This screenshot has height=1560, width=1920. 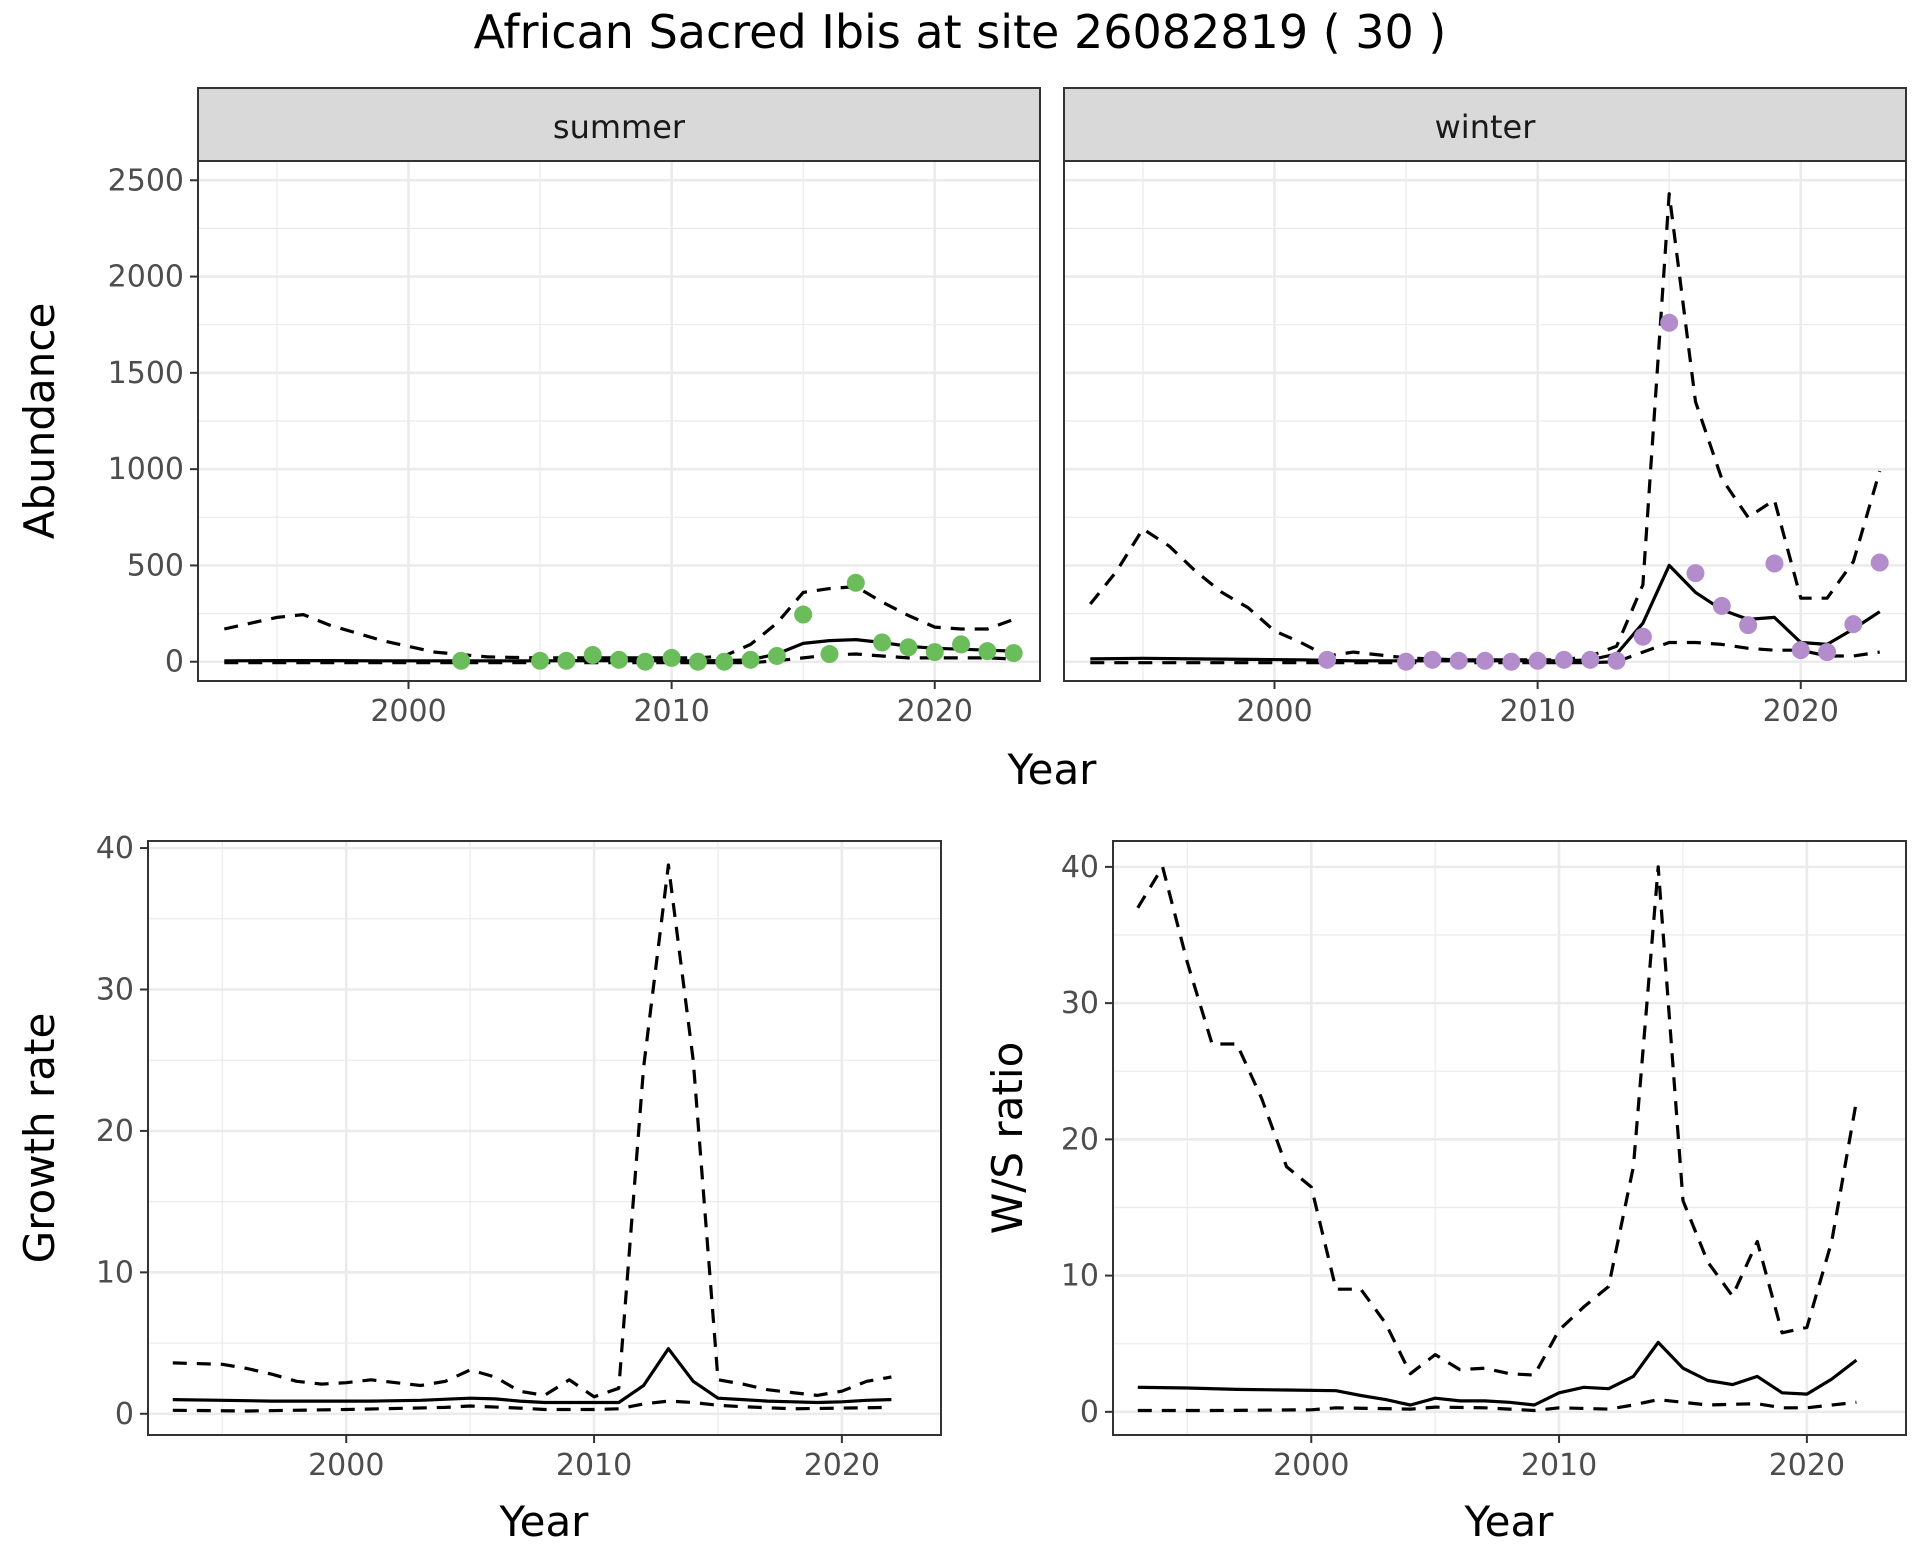 What do you see at coordinates (146, 277) in the screenshot?
I see `y-tick-label: 2000` at bounding box center [146, 277].